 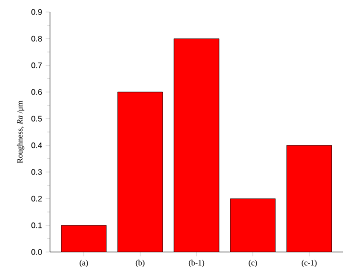 I want to click on x-tick-label: (a), so click(x=84, y=264).